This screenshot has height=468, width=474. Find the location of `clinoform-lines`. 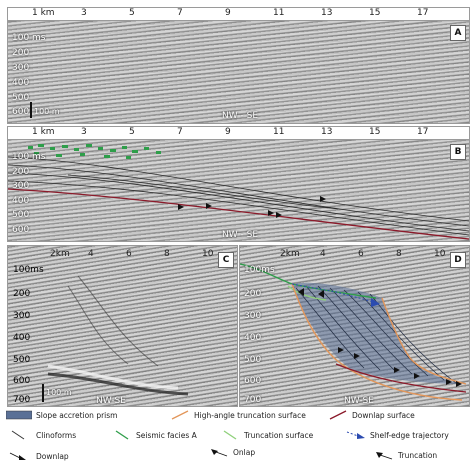

clinoform-lines is located at coordinates (376, 334).